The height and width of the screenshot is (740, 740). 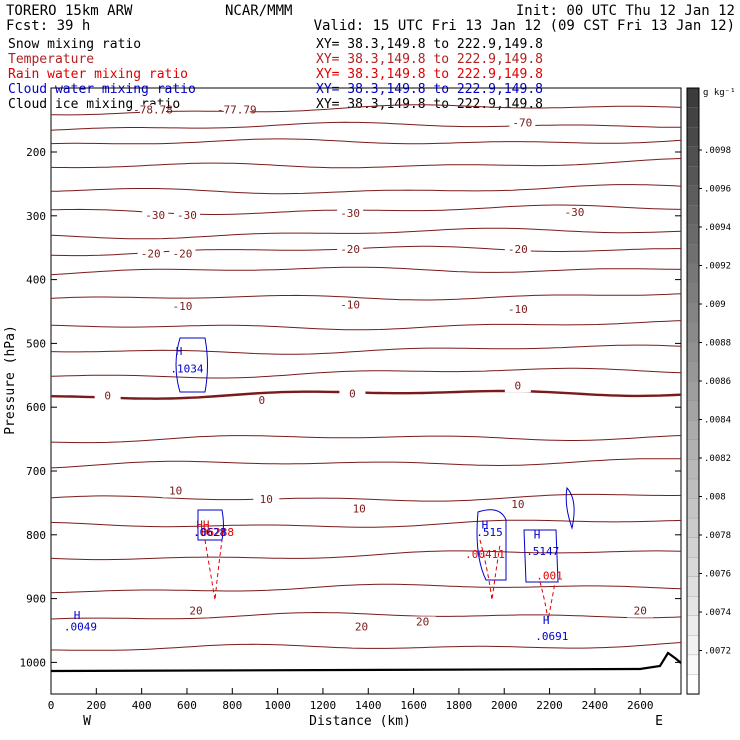 What do you see at coordinates (542, 551) in the screenshot?
I see `mixing-ratio-label: .5147` at bounding box center [542, 551].